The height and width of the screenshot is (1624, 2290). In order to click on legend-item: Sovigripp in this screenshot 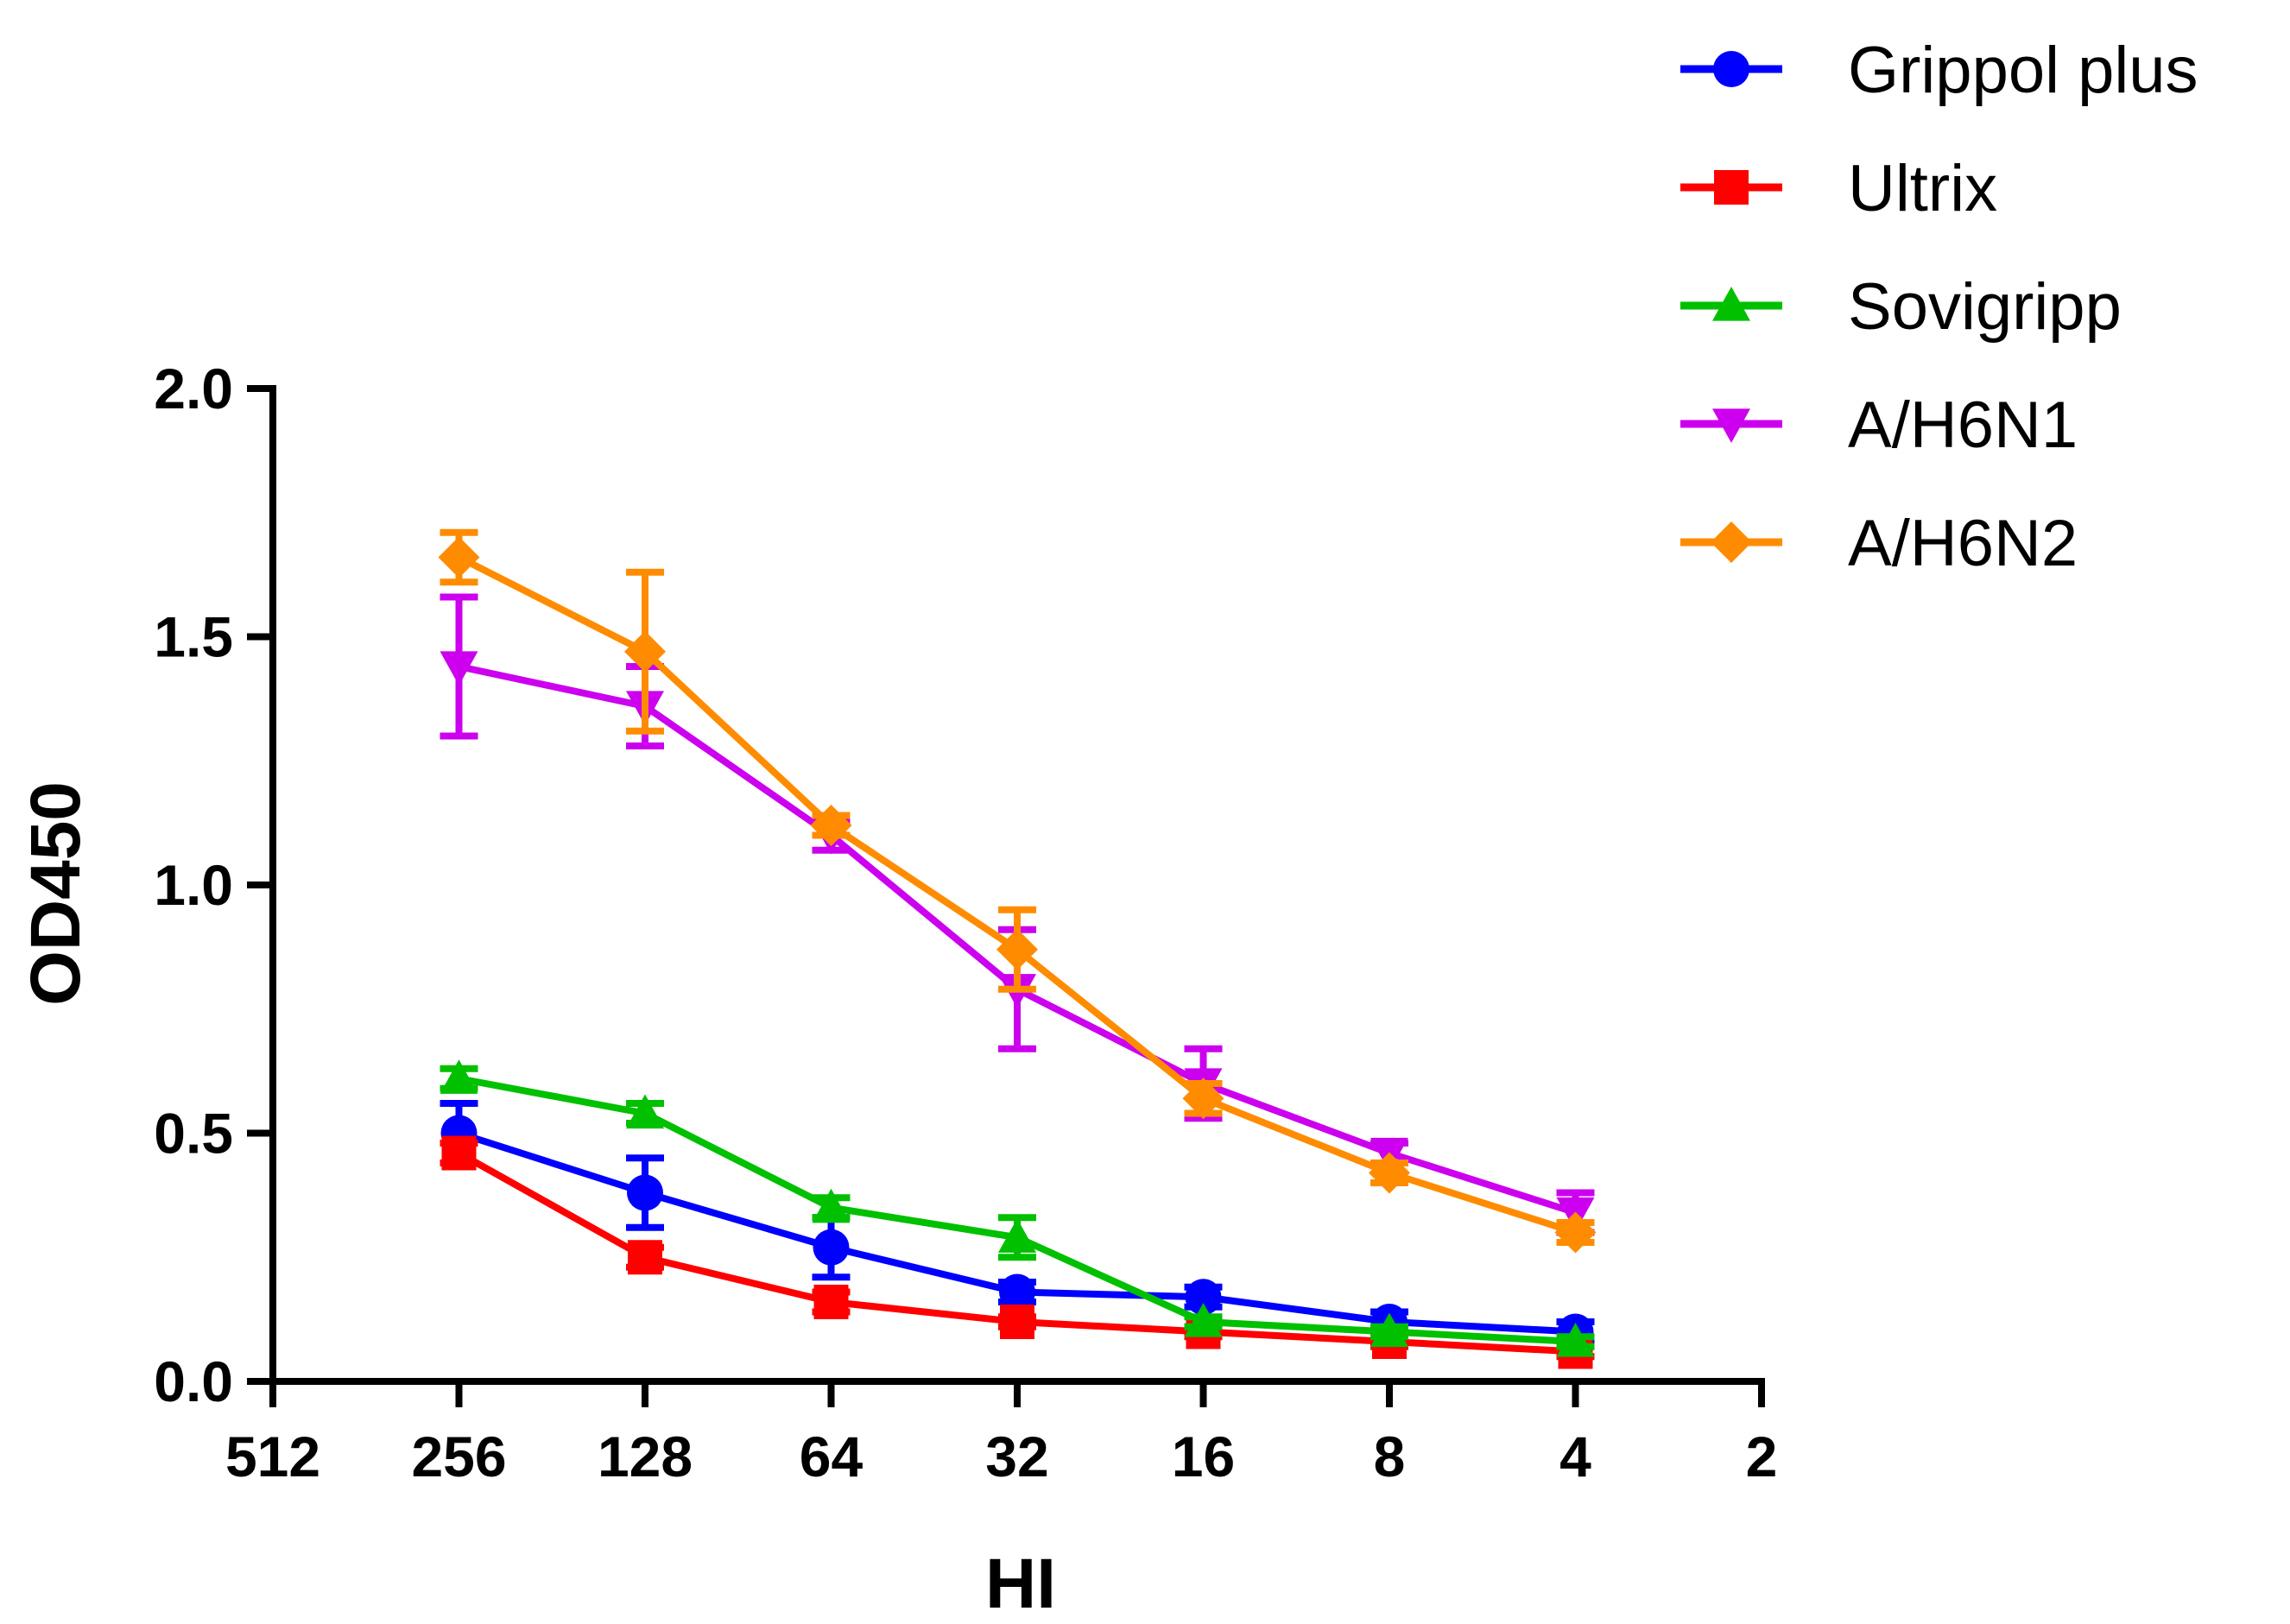, I will do `click(1901, 307)`.